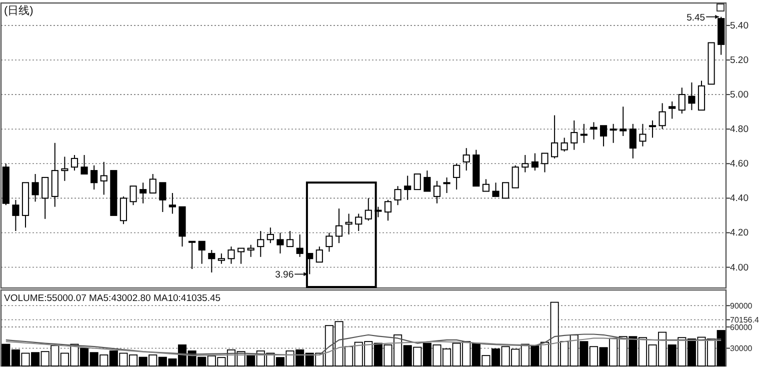 This screenshot has height=368, width=759. Describe the element at coordinates (739, 198) in the screenshot. I see `y-tick-label: 4.40` at that location.